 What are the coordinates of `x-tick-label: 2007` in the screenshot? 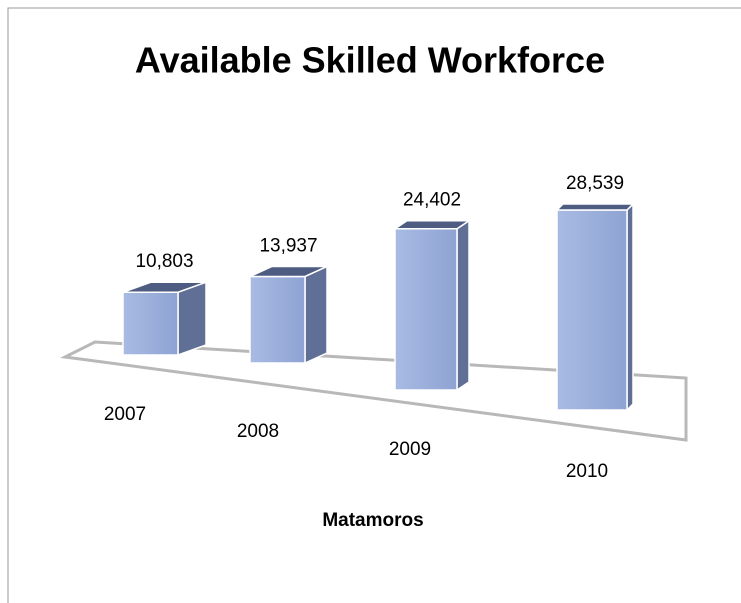 It's located at (125, 414).